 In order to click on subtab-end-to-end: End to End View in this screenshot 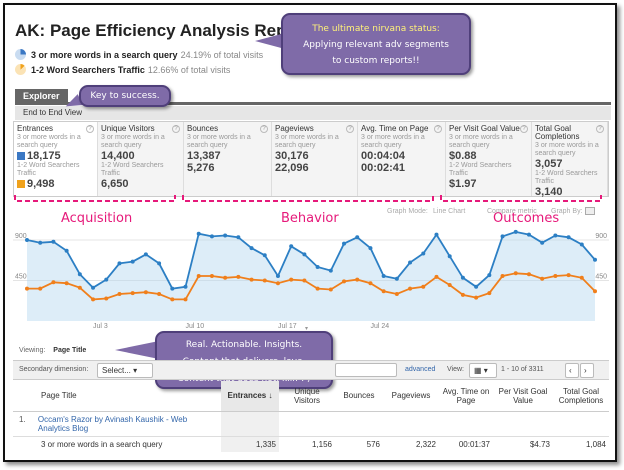, I will do `click(313, 113)`.